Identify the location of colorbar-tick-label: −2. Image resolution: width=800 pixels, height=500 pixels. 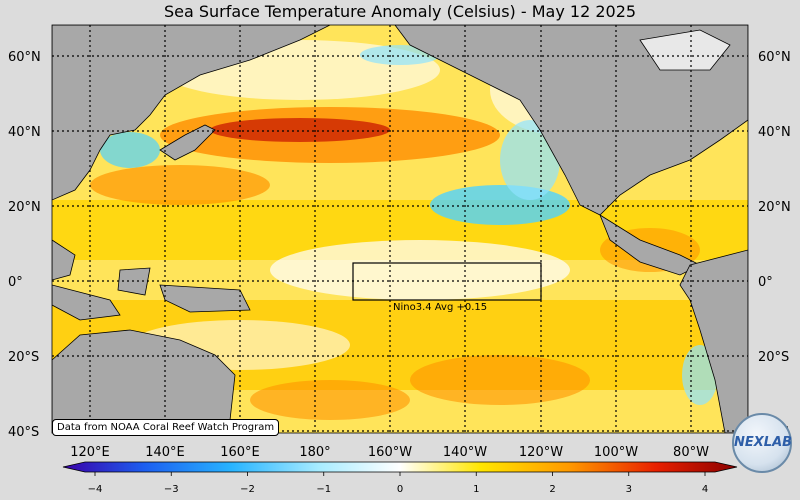
(247, 489).